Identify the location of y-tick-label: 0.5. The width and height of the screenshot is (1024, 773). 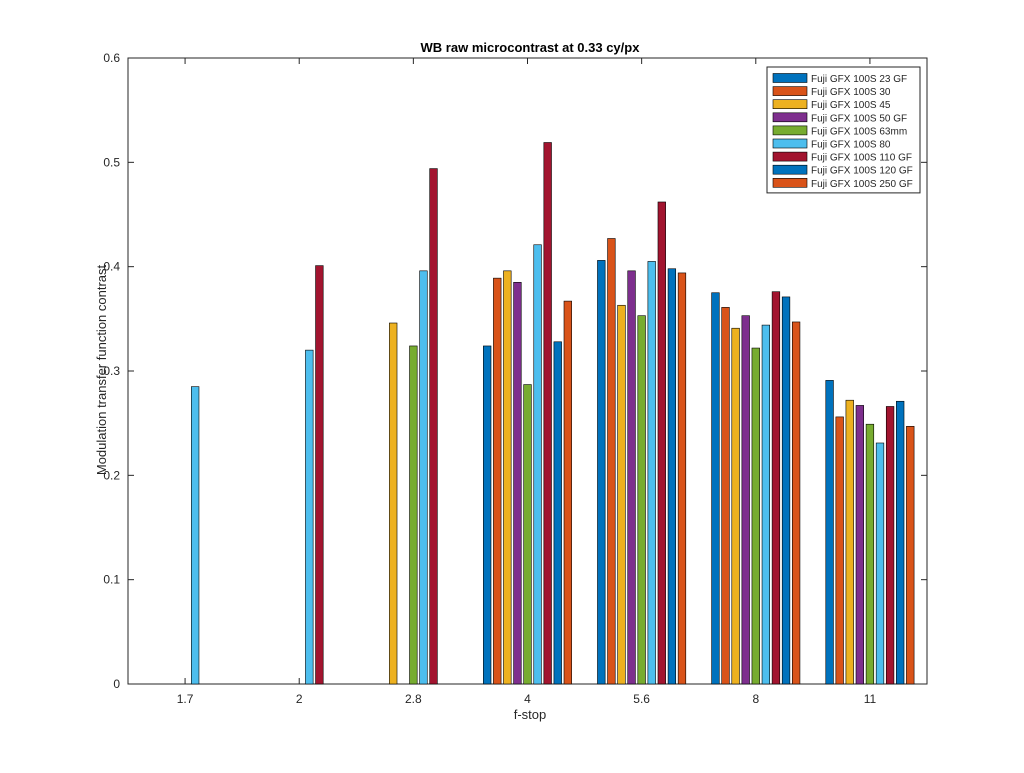
(111, 162).